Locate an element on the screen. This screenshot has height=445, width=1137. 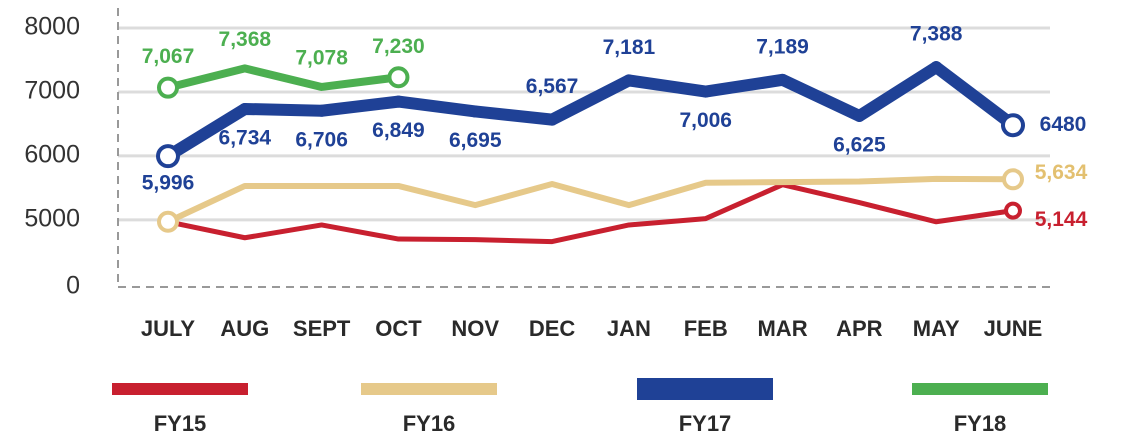
x-tick-label: OCT is located at coordinates (398, 328).